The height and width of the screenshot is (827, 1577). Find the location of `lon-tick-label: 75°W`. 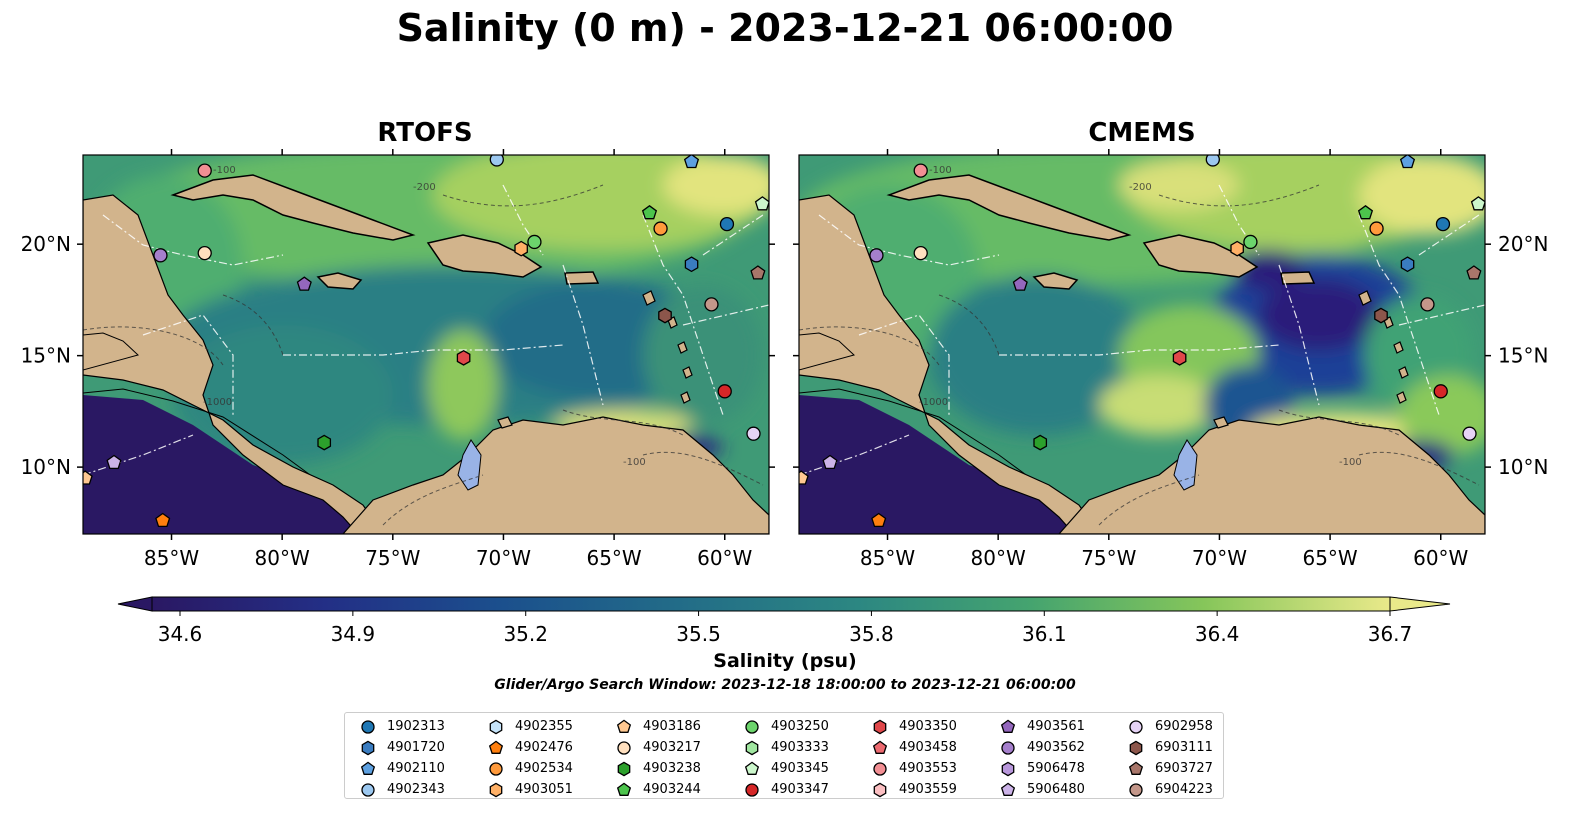

lon-tick-label: 75°W is located at coordinates (1108, 558).